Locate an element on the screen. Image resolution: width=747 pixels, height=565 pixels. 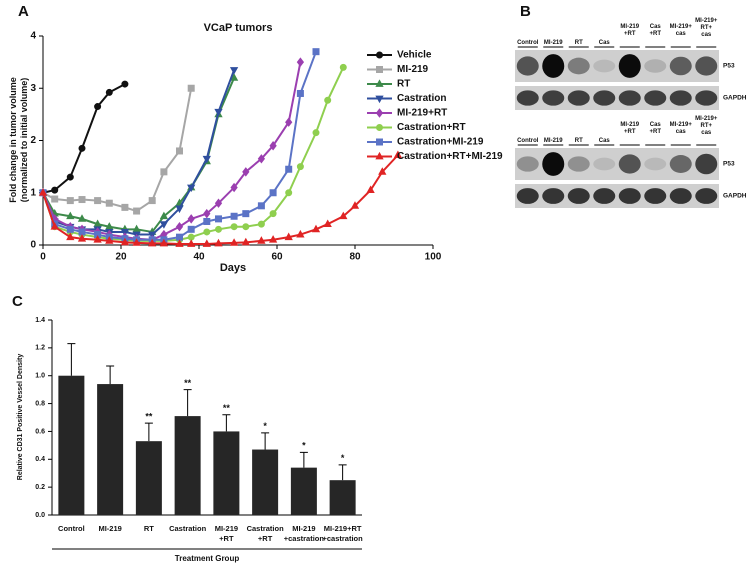
x-tick-label: MI-219+RT +castration is located at coordinates (343, 533).